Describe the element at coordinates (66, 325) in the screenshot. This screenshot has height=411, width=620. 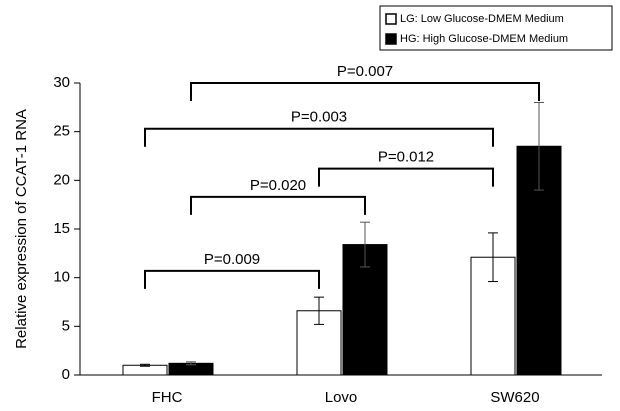
I see `y-tick-label: 5` at that location.